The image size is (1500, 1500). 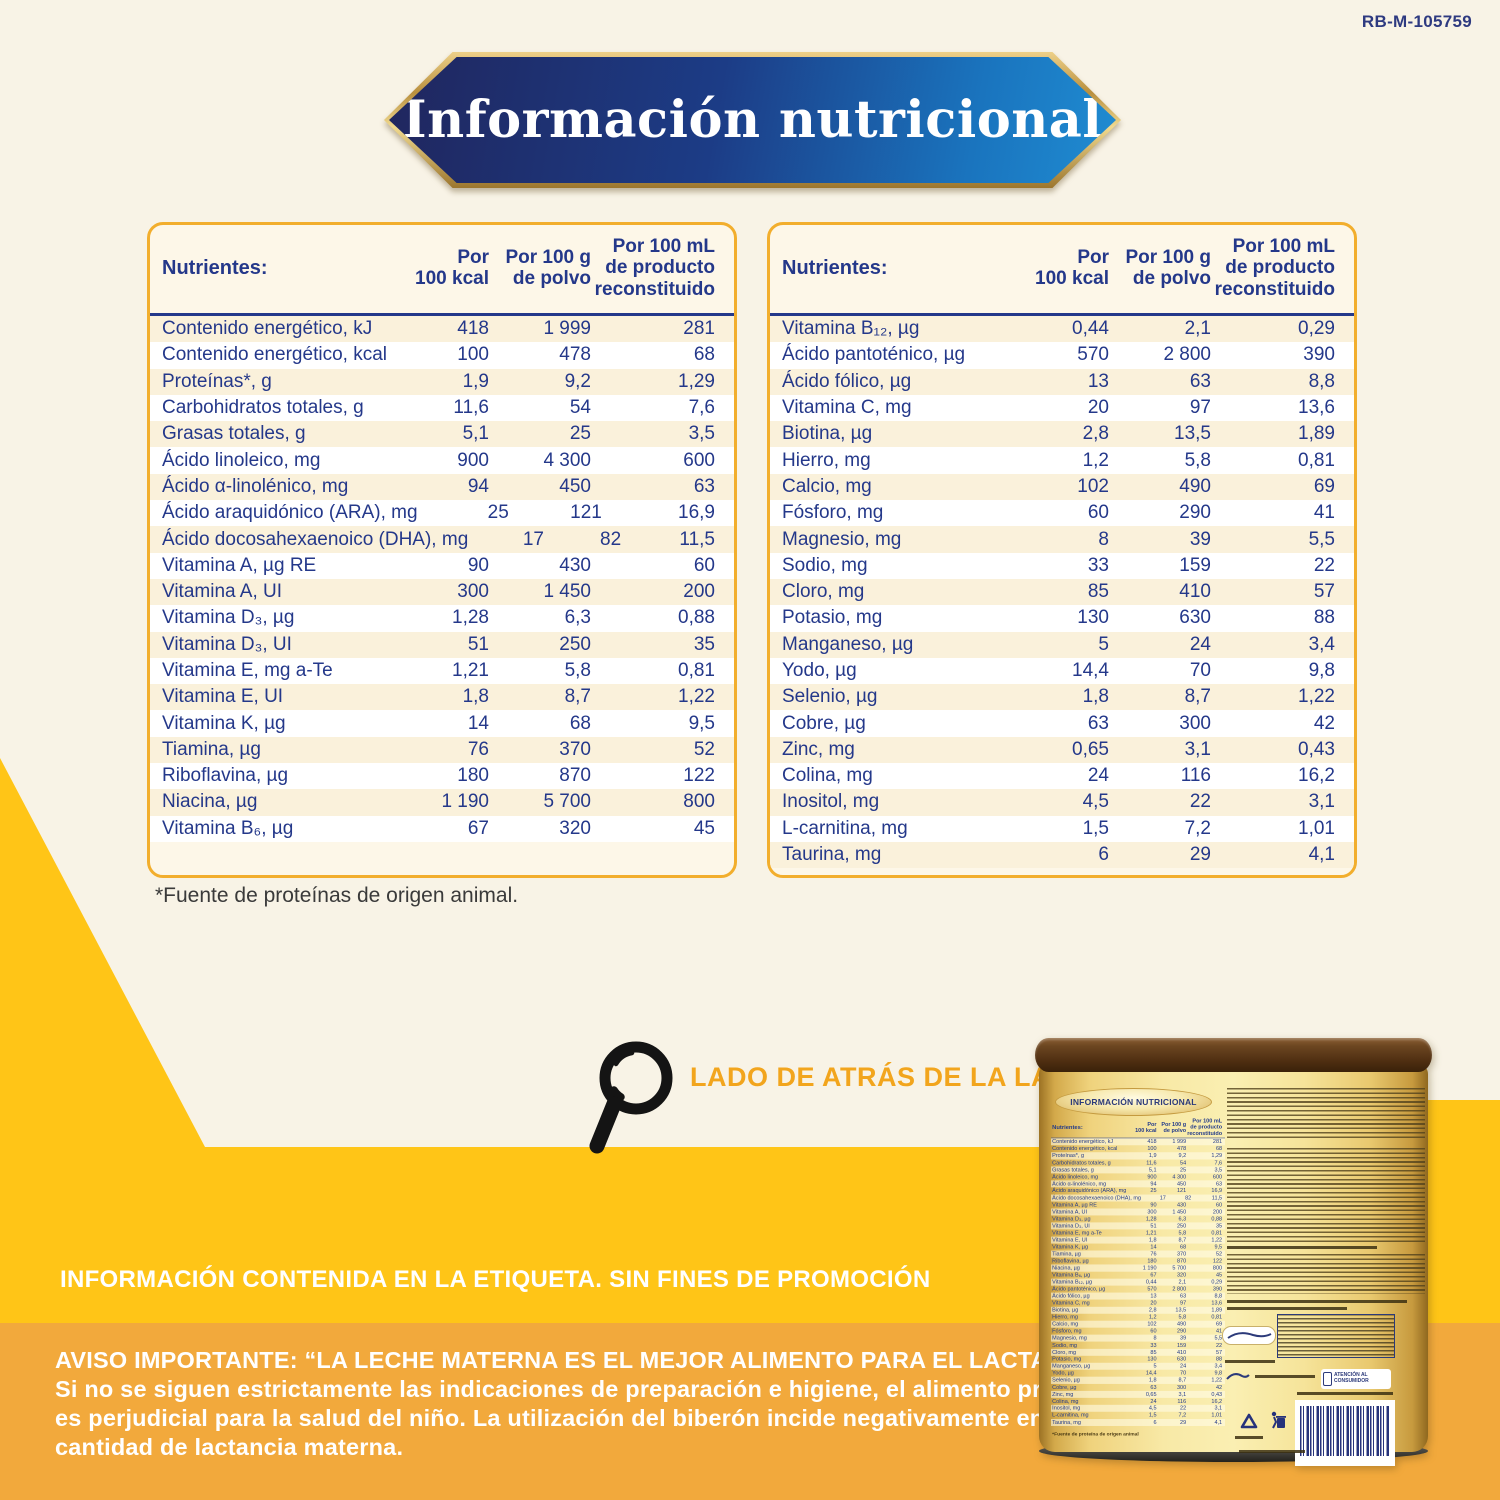 I want to click on nutrient-value: 13,5, so click(x=1181, y=1310).